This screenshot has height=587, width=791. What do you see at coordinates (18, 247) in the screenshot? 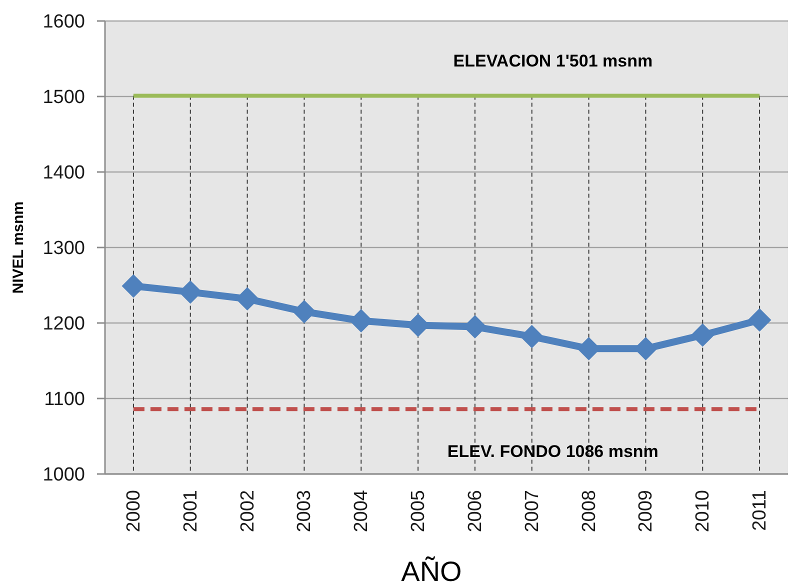
I see `y-axis-title: NIVEL msnm` at bounding box center [18, 247].